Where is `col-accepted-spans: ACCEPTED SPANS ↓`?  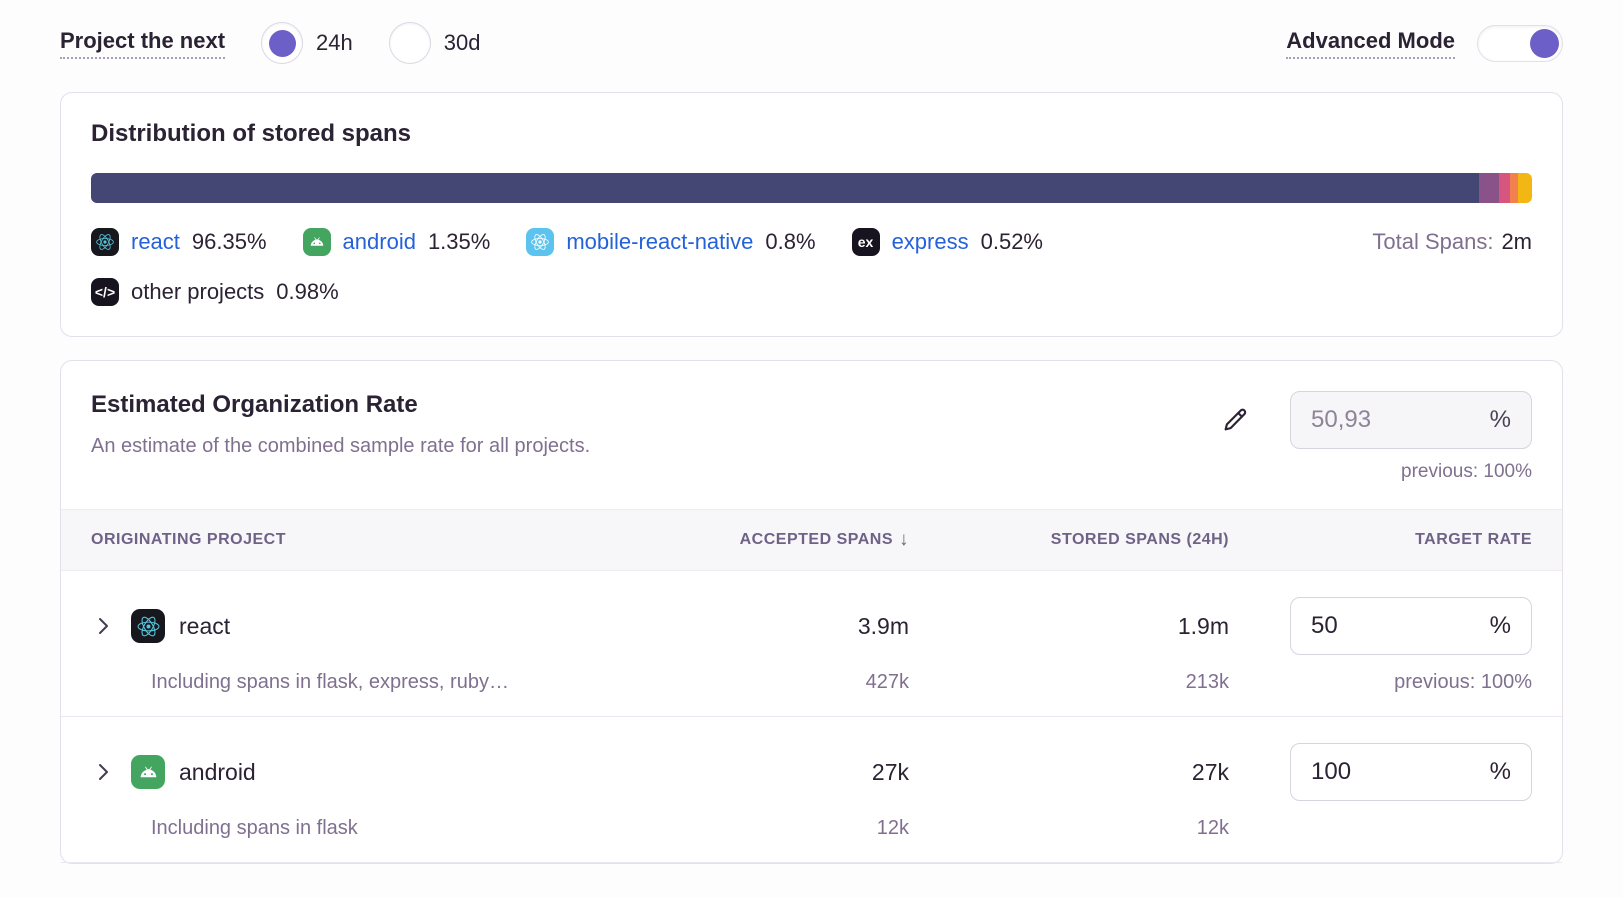 col-accepted-spans: ACCEPTED SPANS ↓ is located at coordinates (824, 539).